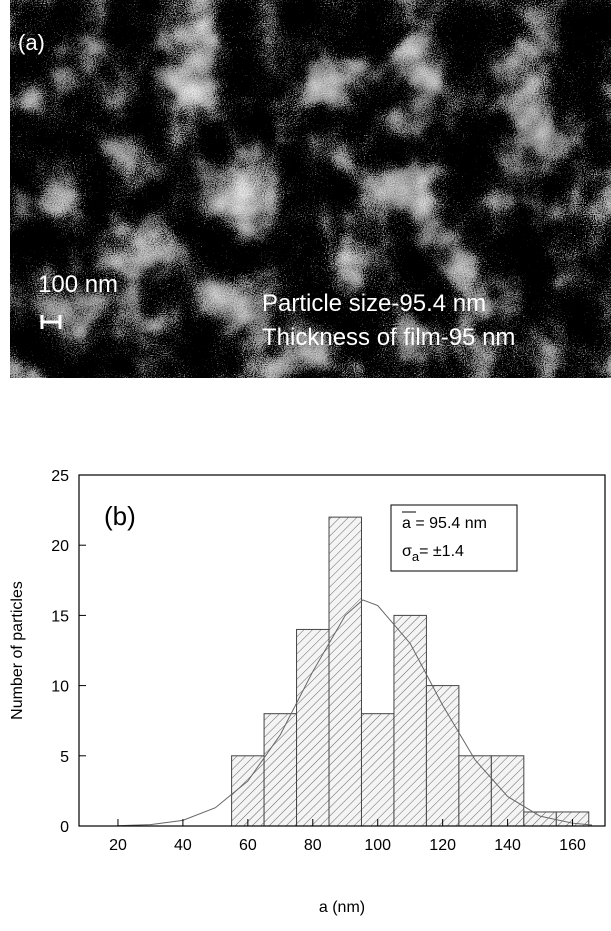 The width and height of the screenshot is (611, 931). Describe the element at coordinates (183, 845) in the screenshot. I see `x-tick-label: 40` at that location.